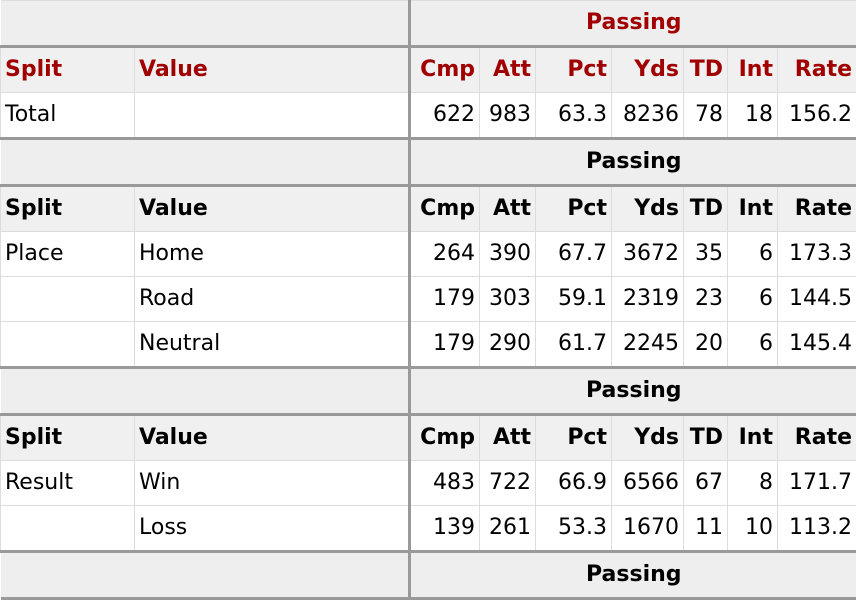  Describe the element at coordinates (508, 483) in the screenshot. I see `stat-cell-att: 722` at that location.